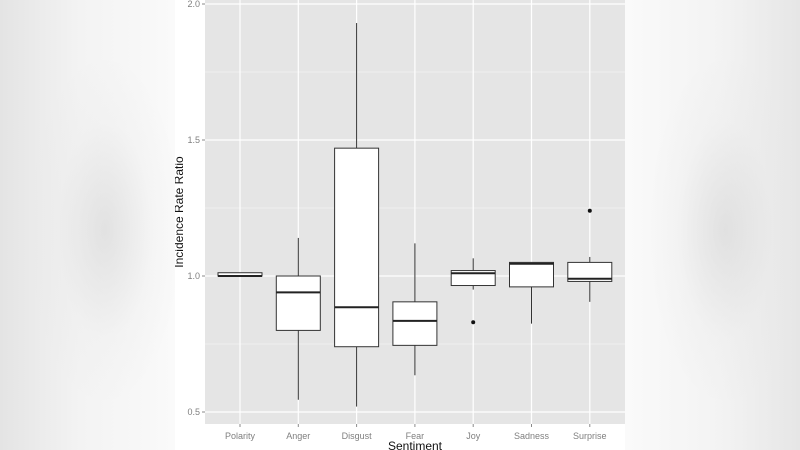  What do you see at coordinates (193, 276) in the screenshot?
I see `y-tick-label: 1.0` at bounding box center [193, 276].